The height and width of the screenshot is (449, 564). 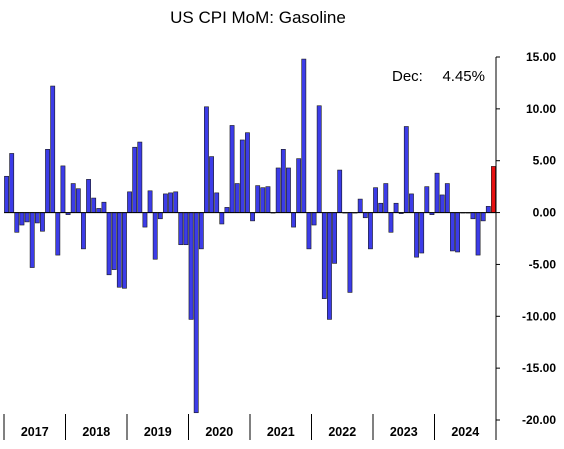 What do you see at coordinates (35, 432) in the screenshot?
I see `x-tick-label: 2017` at bounding box center [35, 432].